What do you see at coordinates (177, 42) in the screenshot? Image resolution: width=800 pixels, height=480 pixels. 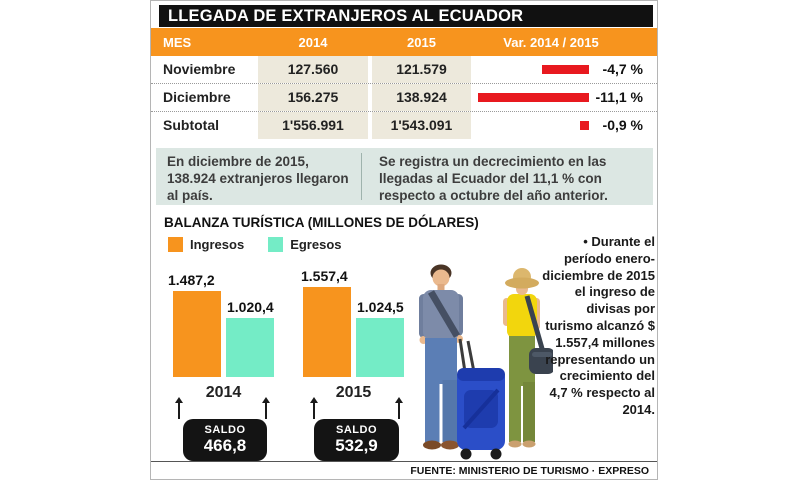 I see `column-header-mes: MES` at bounding box center [177, 42].